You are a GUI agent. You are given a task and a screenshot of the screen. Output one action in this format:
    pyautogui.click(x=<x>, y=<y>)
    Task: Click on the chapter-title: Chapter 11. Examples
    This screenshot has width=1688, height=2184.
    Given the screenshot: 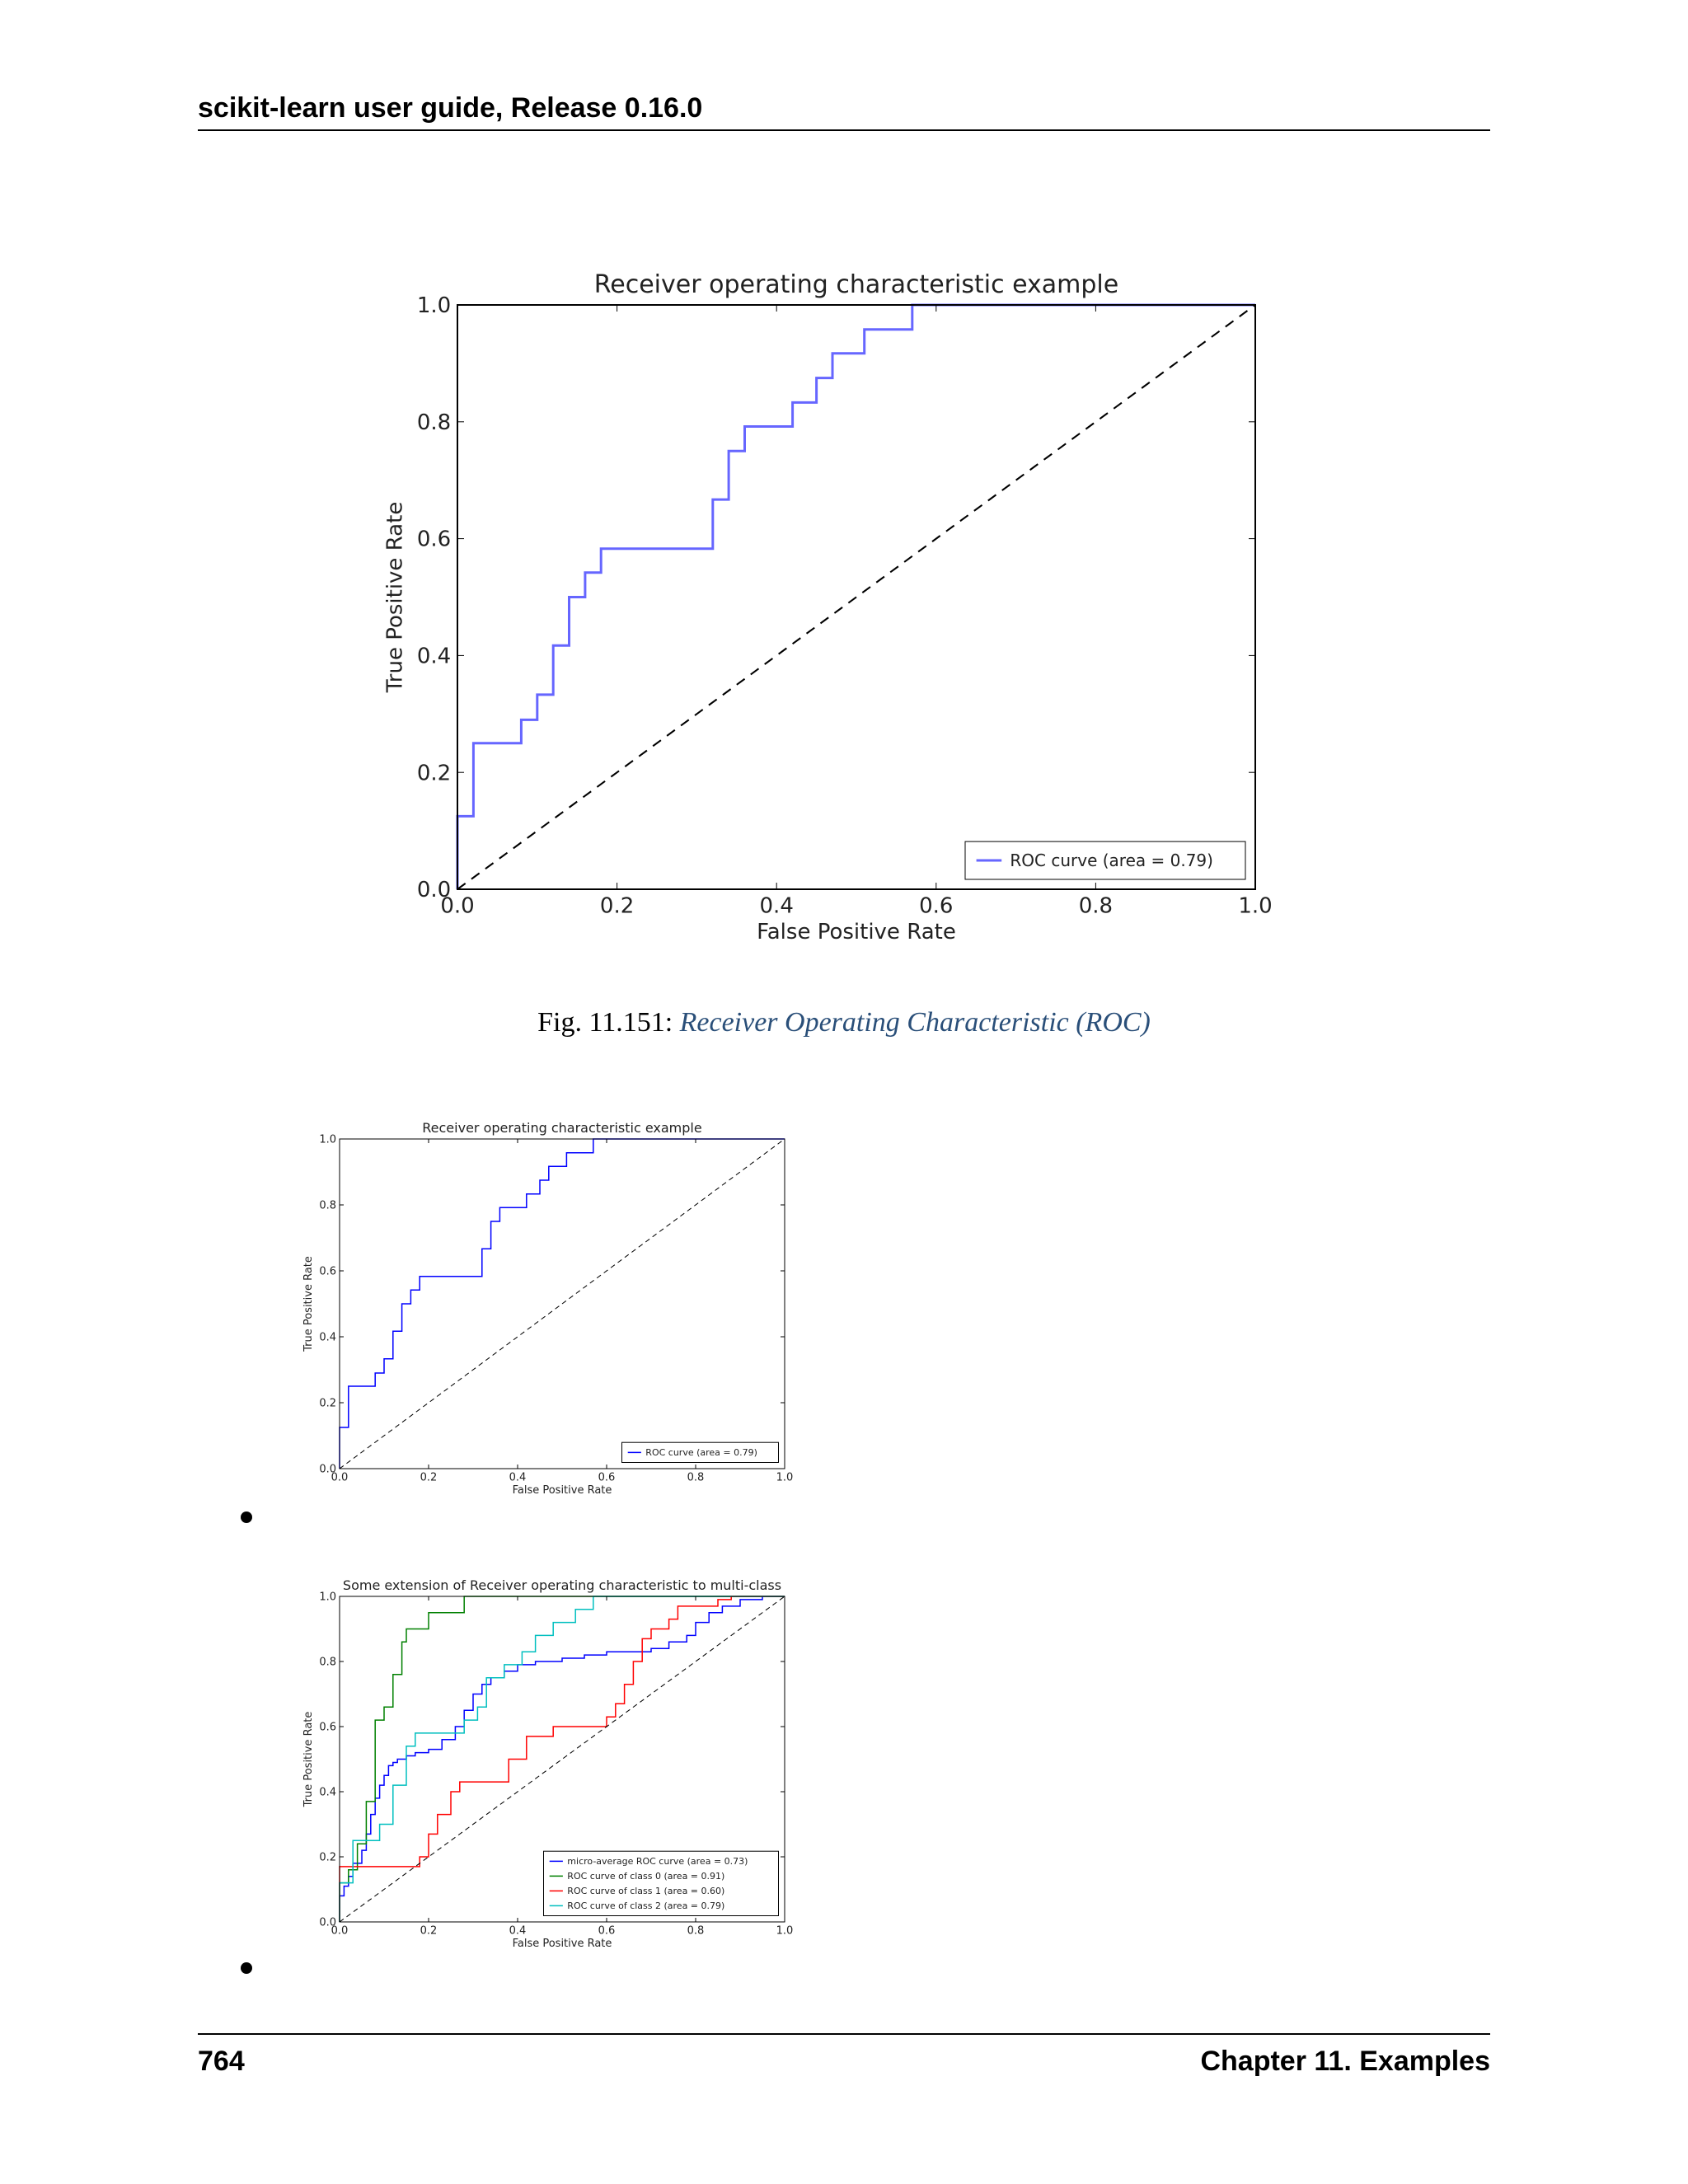 What is the action you would take?
    pyautogui.click(x=1345, y=2061)
    